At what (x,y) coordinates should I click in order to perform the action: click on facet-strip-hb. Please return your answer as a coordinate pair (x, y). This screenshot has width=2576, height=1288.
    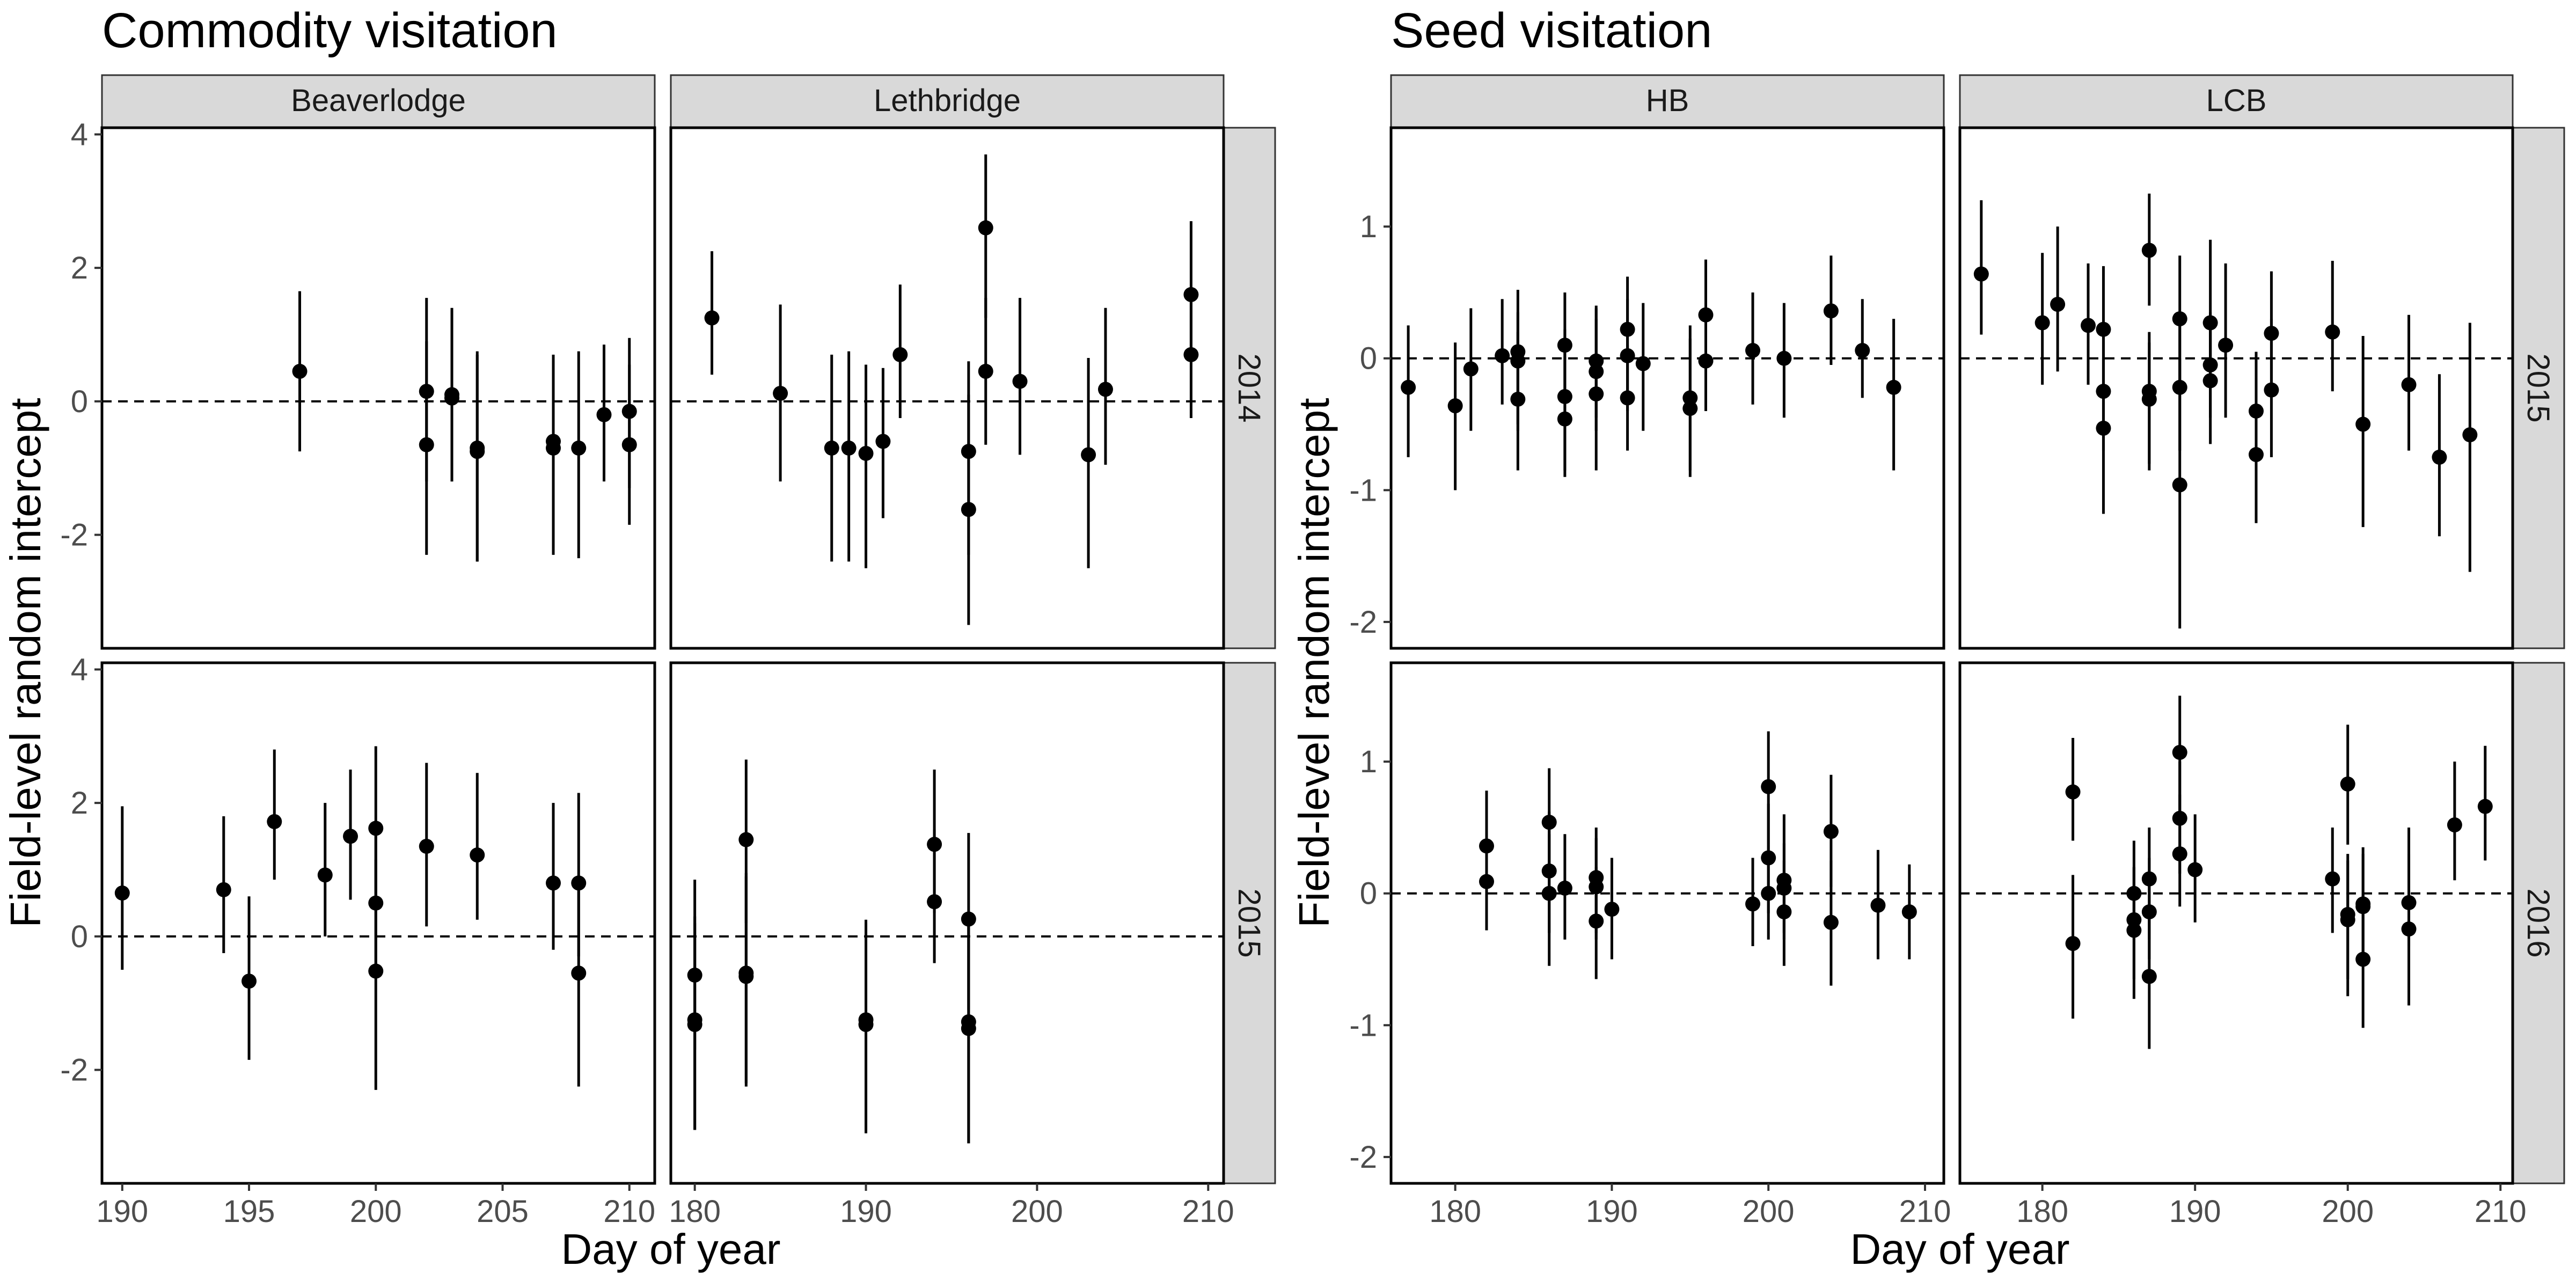
    Looking at the image, I should click on (1667, 101).